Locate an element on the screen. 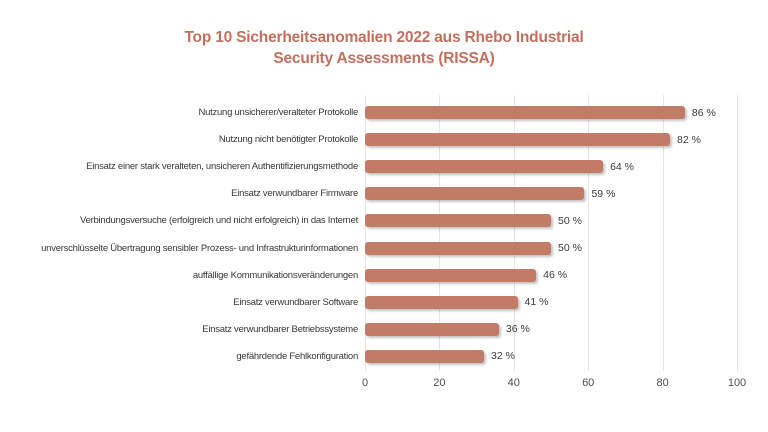  value-label: 82 % is located at coordinates (689, 139).